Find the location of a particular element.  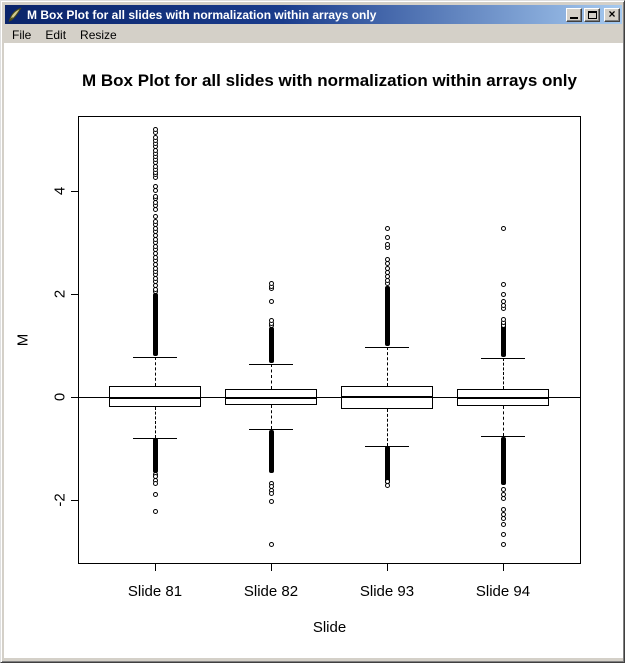

close-icon: × is located at coordinates (612, 14).